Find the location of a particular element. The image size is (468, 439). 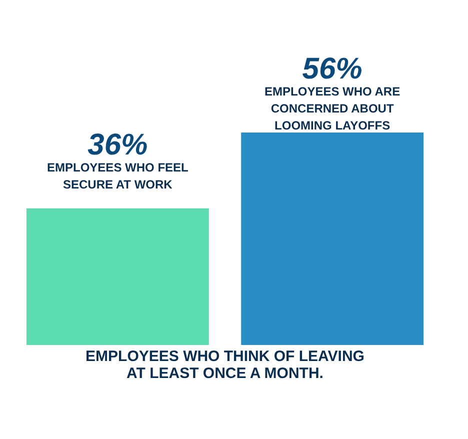

data-label: 36% is located at coordinates (118, 145).